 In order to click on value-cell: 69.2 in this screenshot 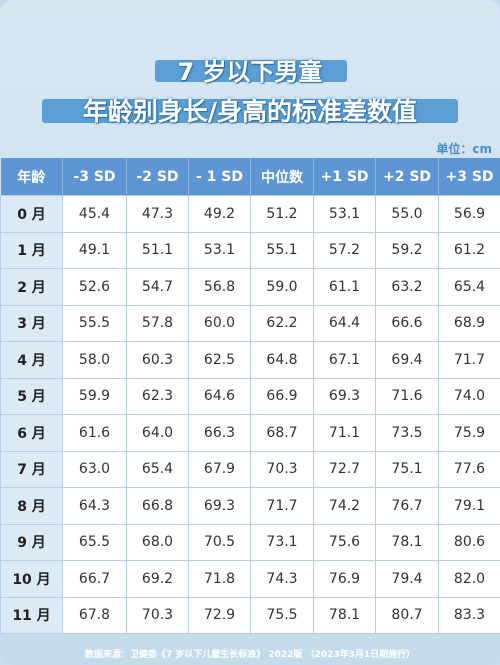, I will do `click(157, 579)`.